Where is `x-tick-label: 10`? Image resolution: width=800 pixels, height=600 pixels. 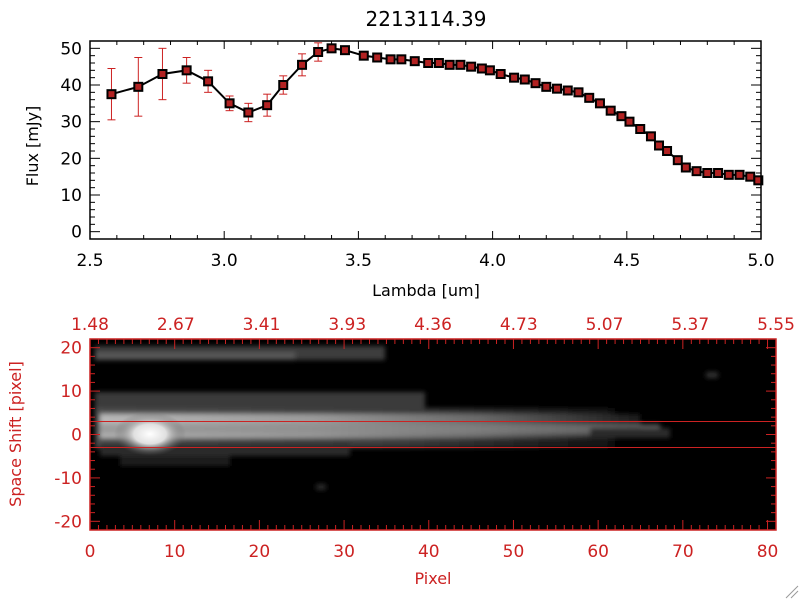 x-tick-label: 10 is located at coordinates (175, 552).